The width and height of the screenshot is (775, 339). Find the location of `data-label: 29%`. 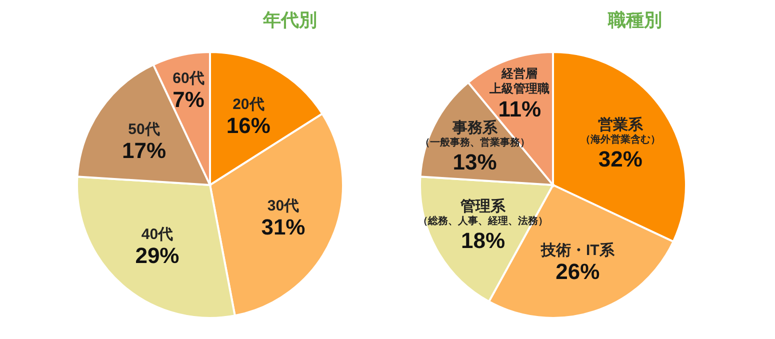

data-label: 29% is located at coordinates (157, 255).